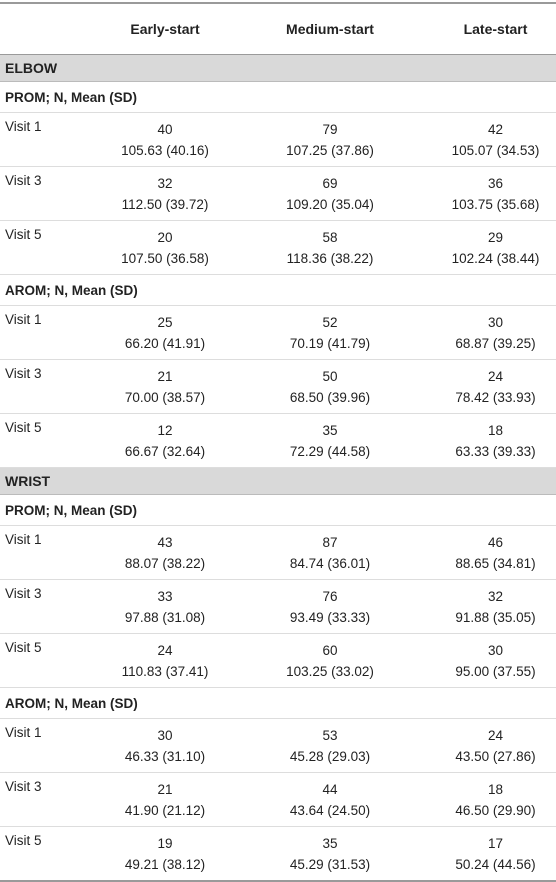  I want to click on mean-sd: 68.50 (39.96), so click(330, 397).